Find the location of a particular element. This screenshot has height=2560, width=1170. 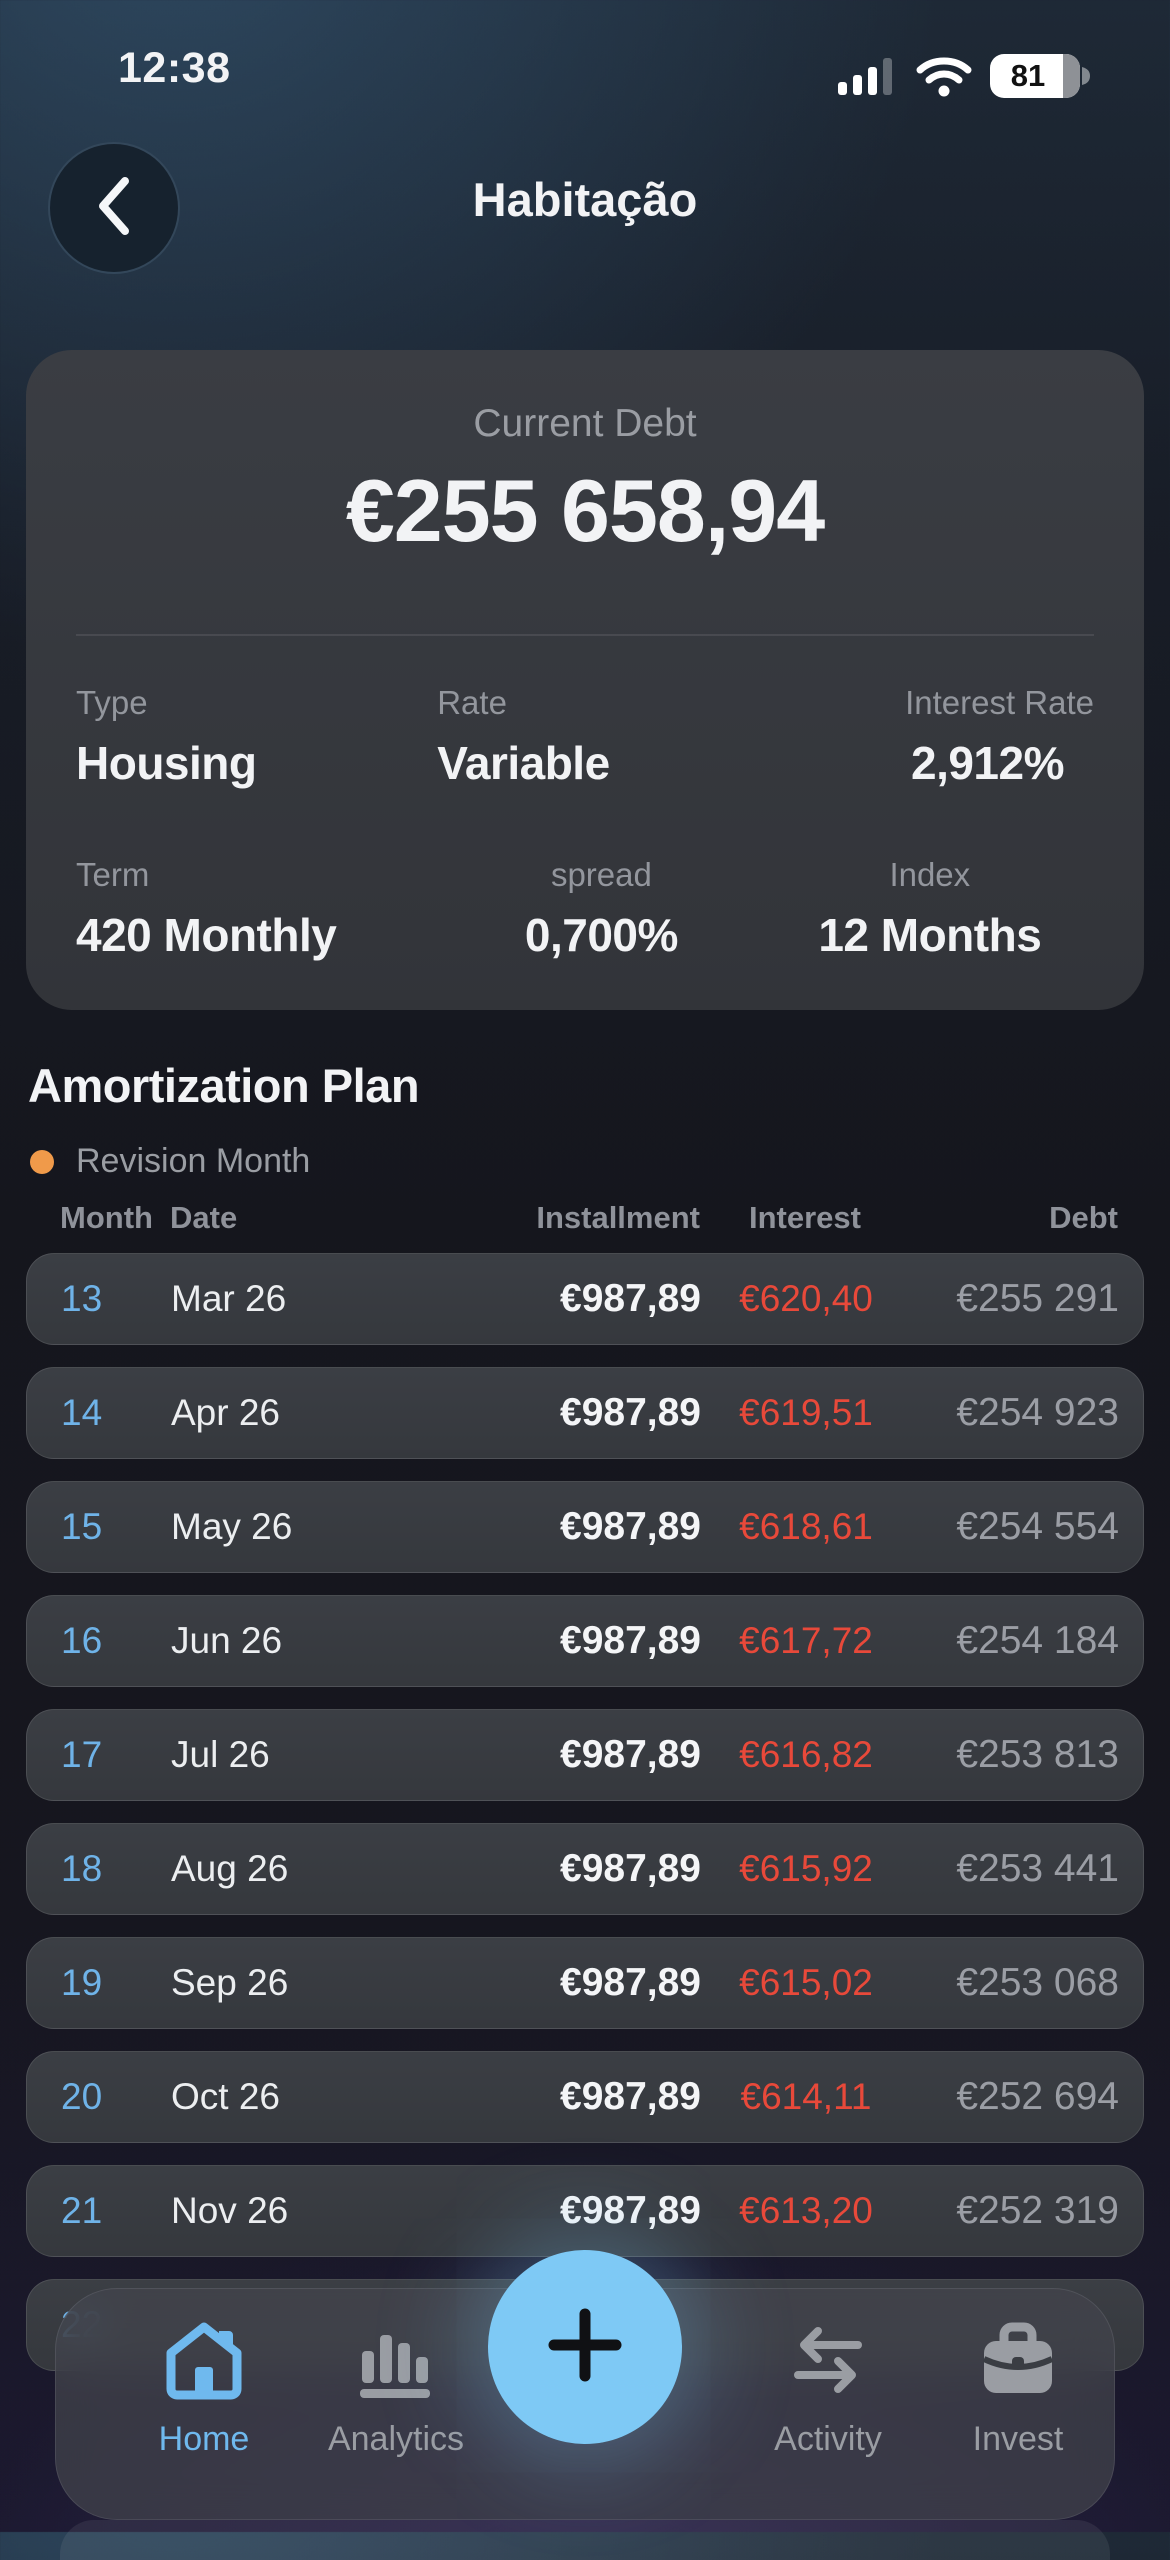

card-divider is located at coordinates (585, 635).